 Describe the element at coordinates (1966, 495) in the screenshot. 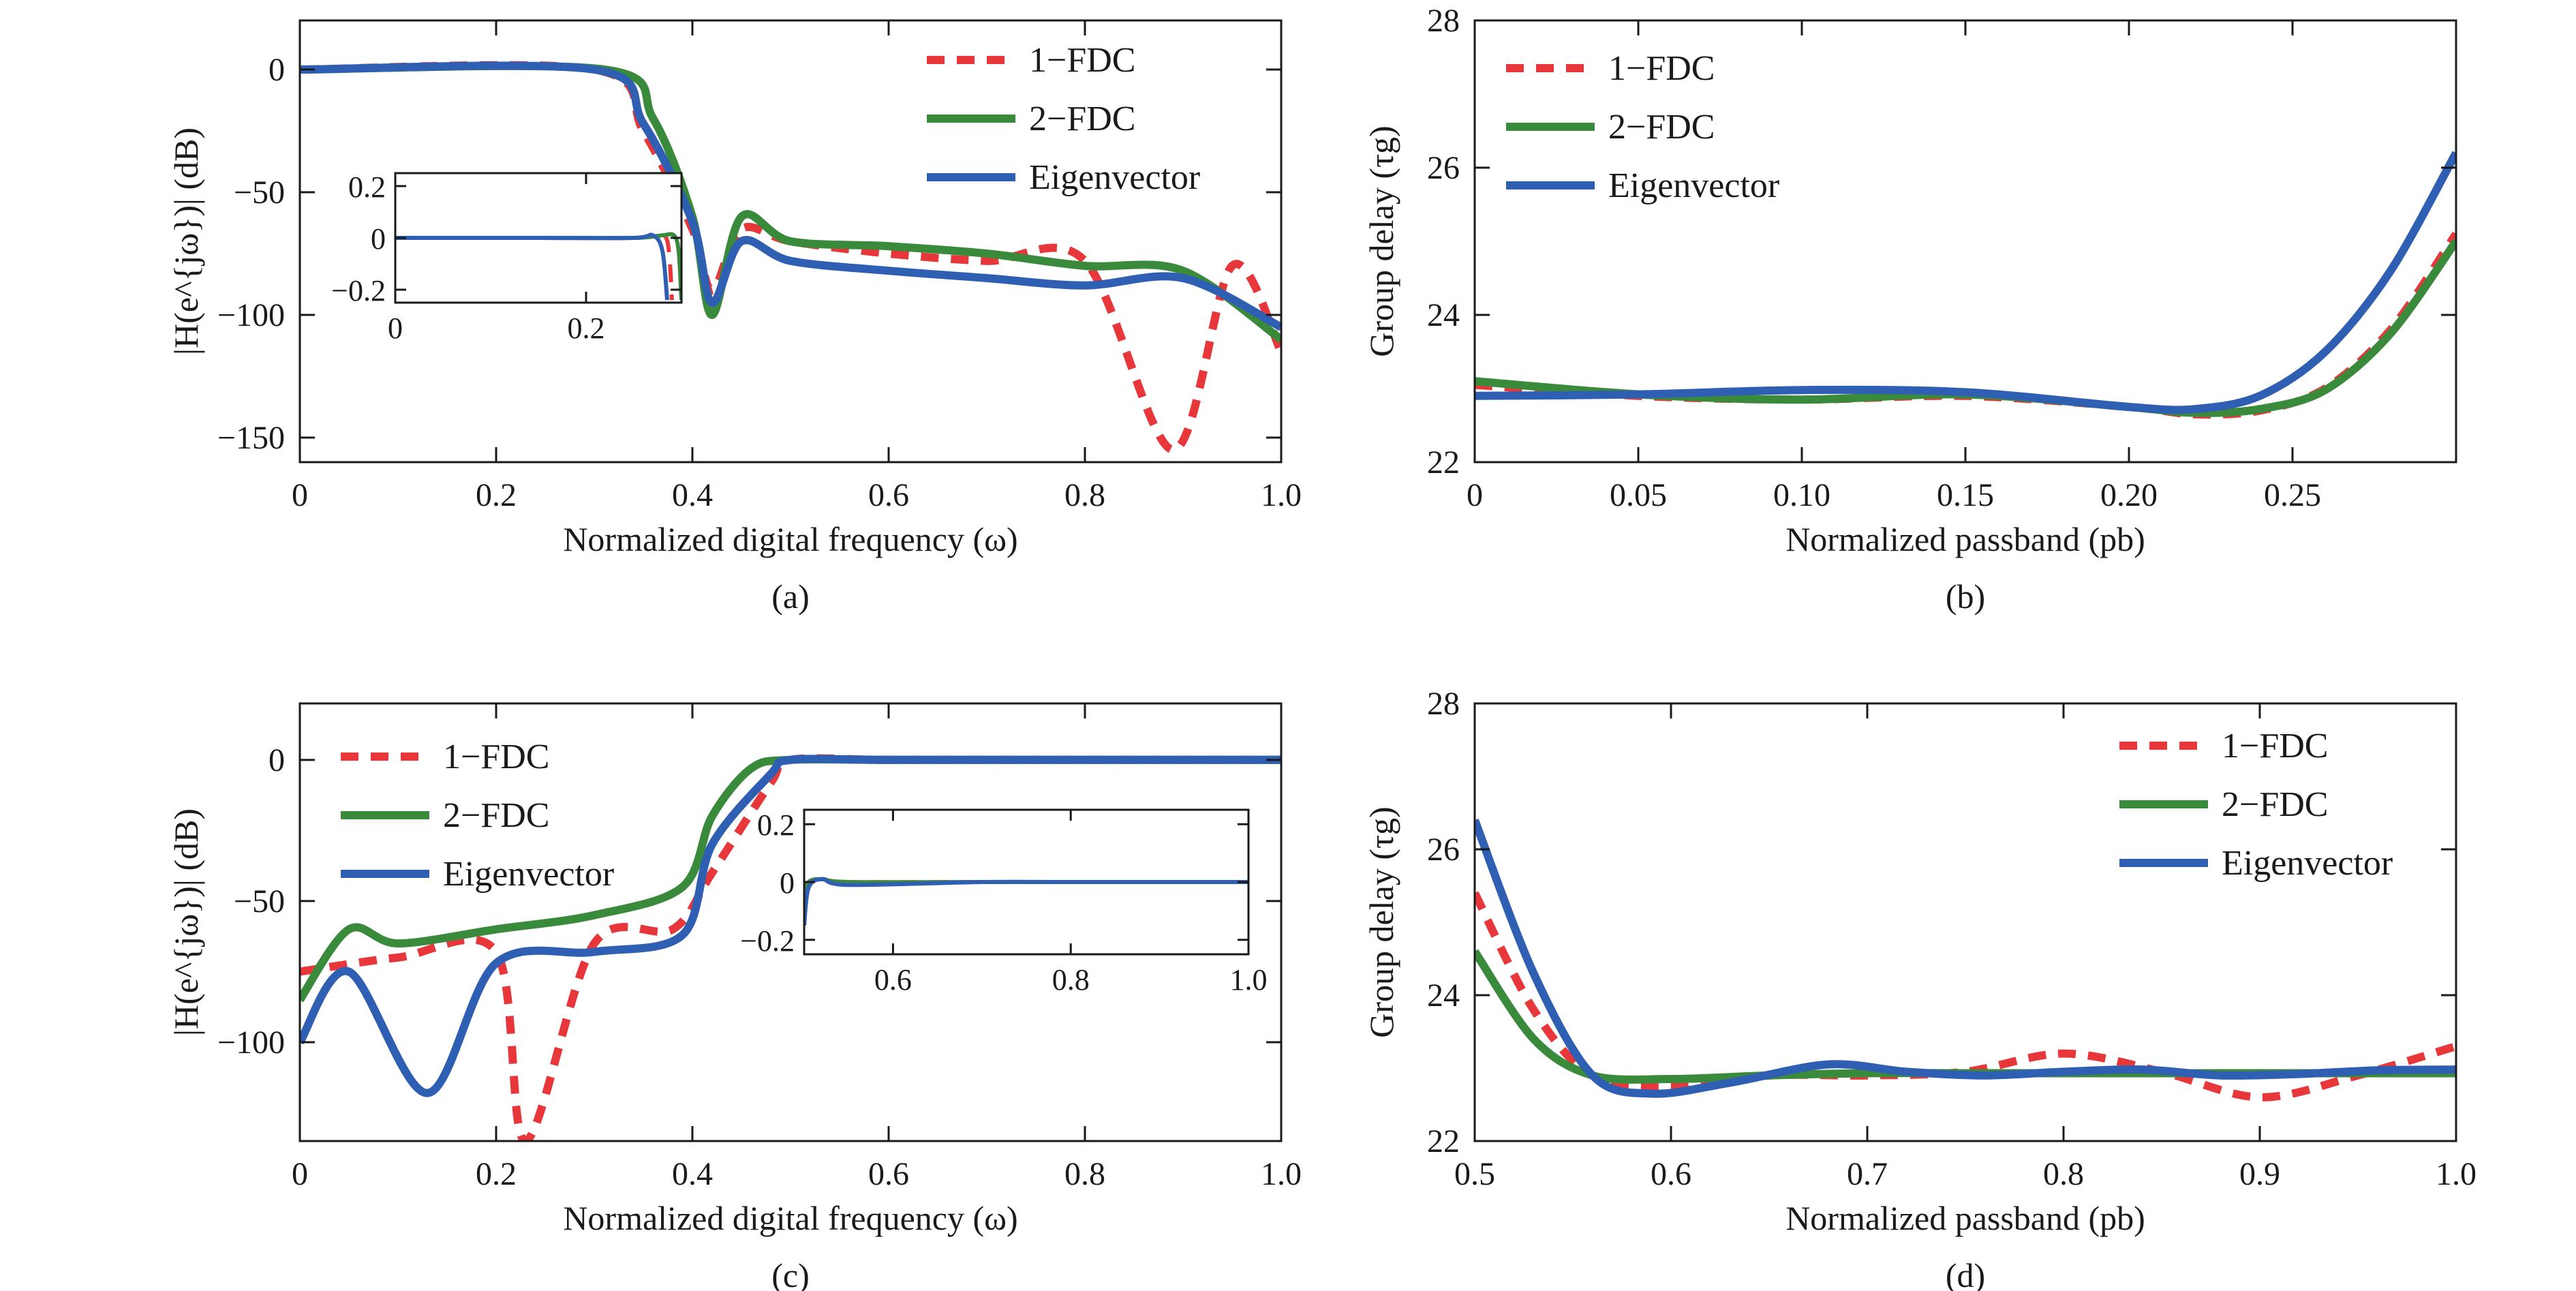

I see `x-tick-label: 0.15` at that location.